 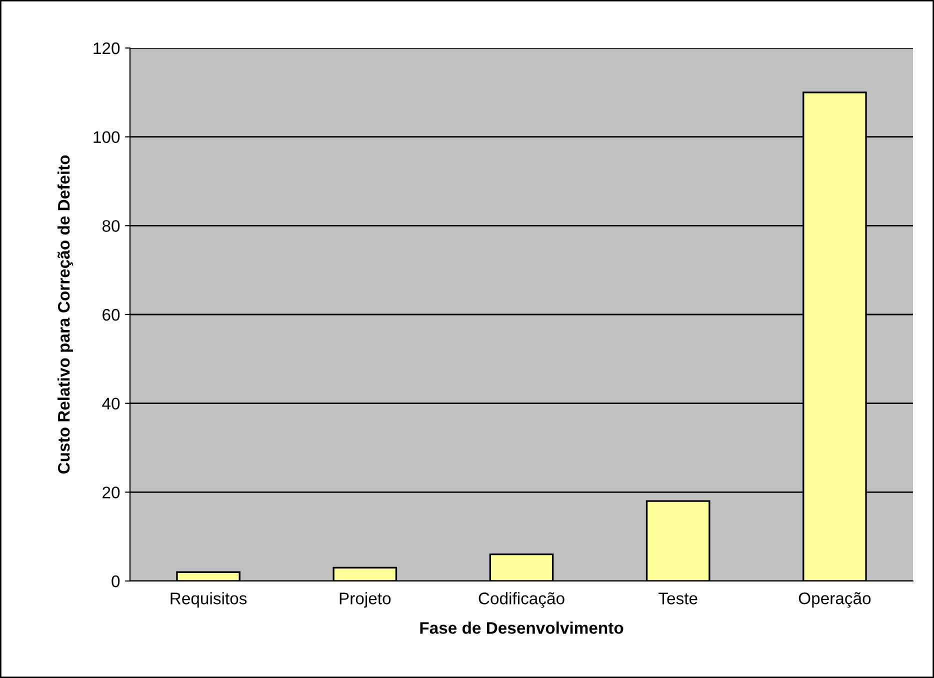 What do you see at coordinates (834, 600) in the screenshot?
I see `x-tick-label: Operação` at bounding box center [834, 600].